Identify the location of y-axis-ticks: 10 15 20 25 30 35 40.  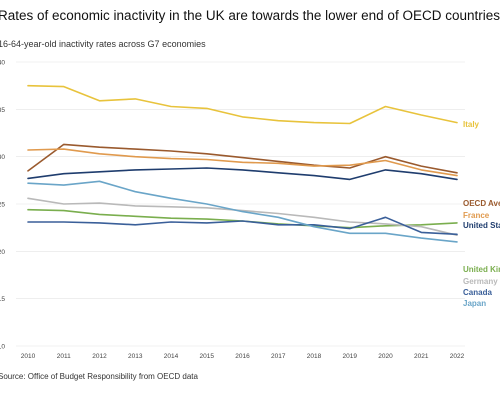
(2, 205).